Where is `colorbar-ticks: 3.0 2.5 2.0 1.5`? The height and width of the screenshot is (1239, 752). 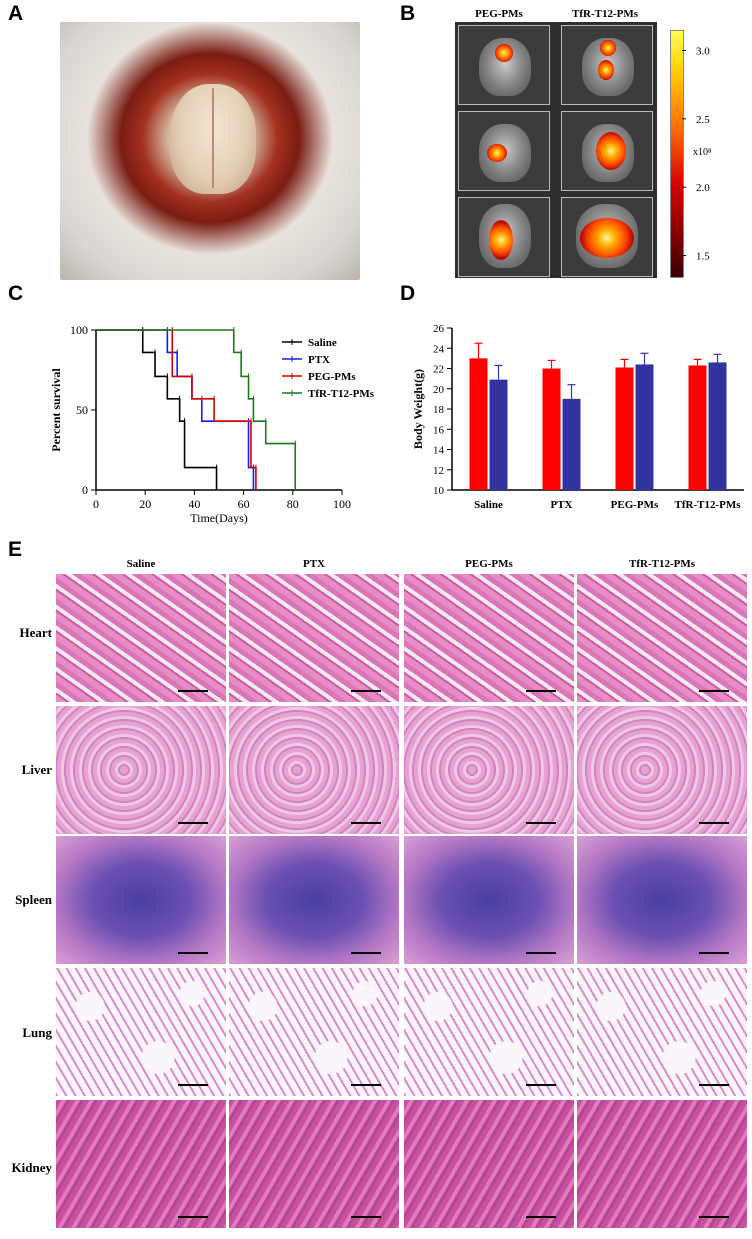
colorbar-ticks: 3.0 2.5 2.0 1.5 is located at coordinates (696, 154).